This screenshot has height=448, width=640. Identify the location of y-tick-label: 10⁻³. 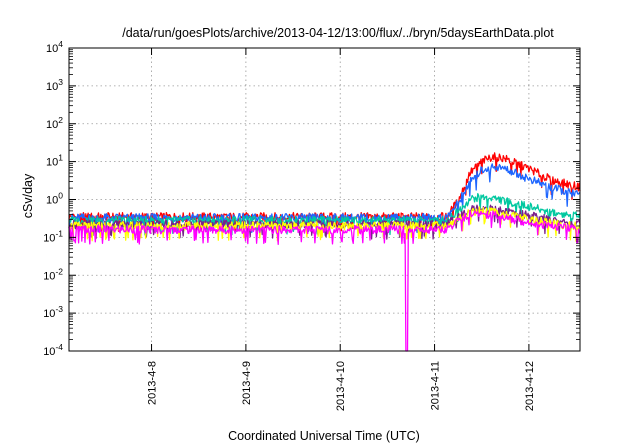
(53, 312).